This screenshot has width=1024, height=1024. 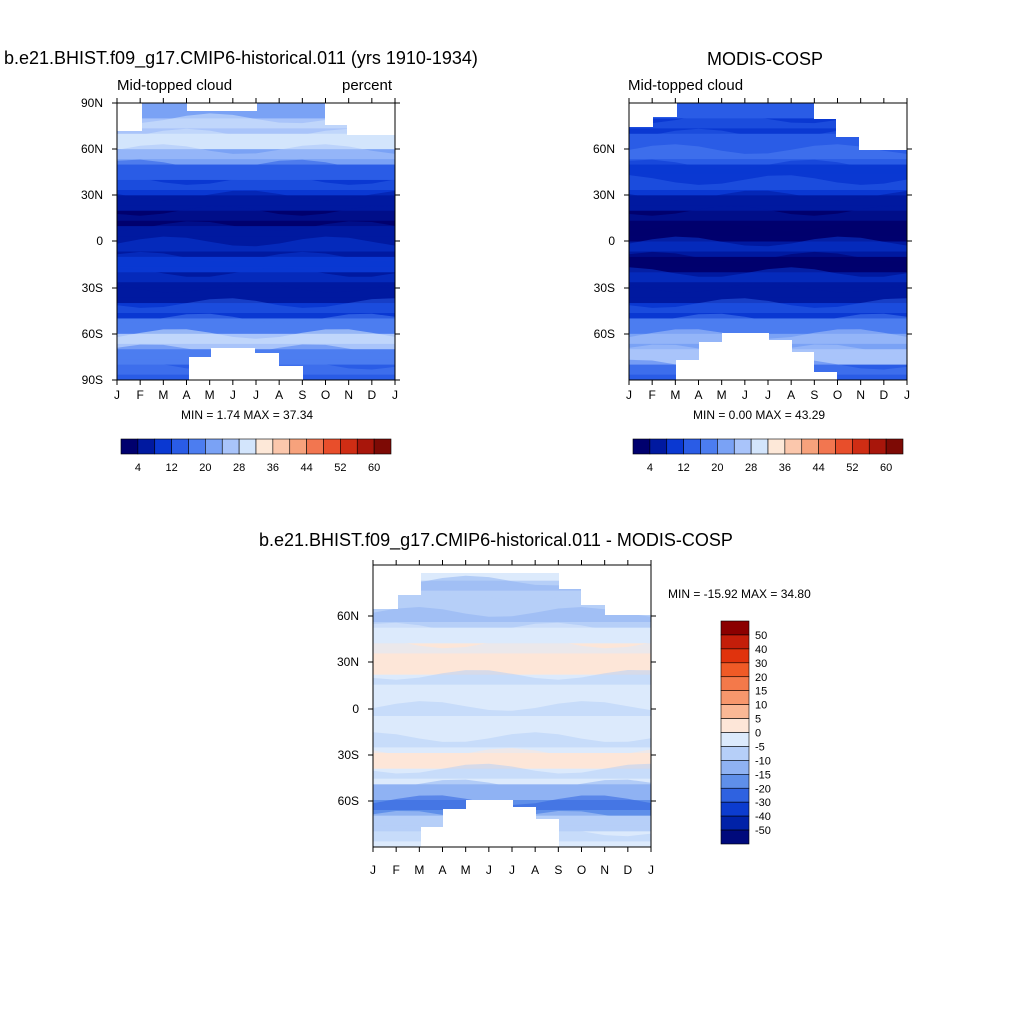 What do you see at coordinates (367, 85) in the screenshot?
I see `panel1-right-label: percent` at bounding box center [367, 85].